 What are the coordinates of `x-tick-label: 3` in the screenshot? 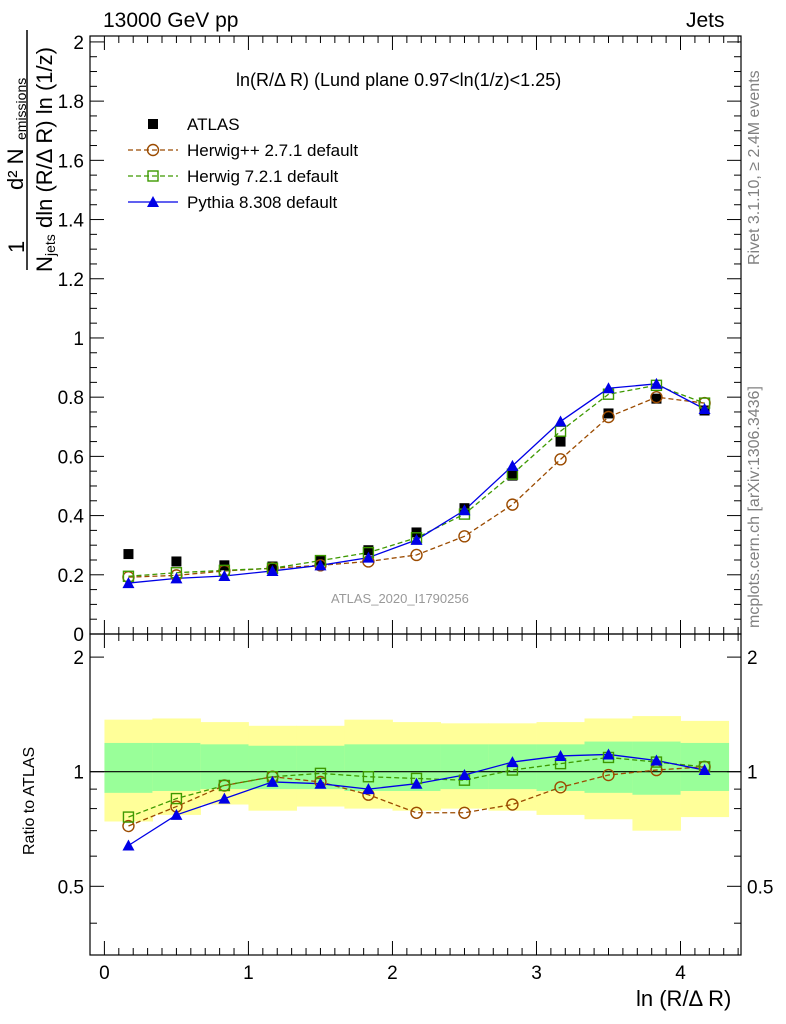 It's located at (536, 973).